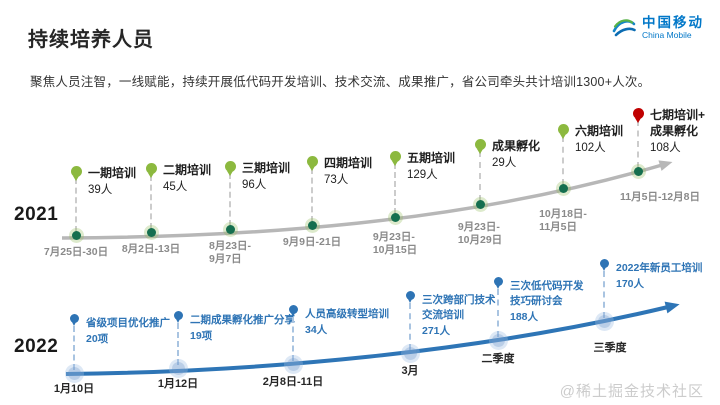 The height and width of the screenshot is (405, 720). Describe the element at coordinates (293, 382) in the screenshot. I see `milestone-date-line: 2月8日-11日` at that location.